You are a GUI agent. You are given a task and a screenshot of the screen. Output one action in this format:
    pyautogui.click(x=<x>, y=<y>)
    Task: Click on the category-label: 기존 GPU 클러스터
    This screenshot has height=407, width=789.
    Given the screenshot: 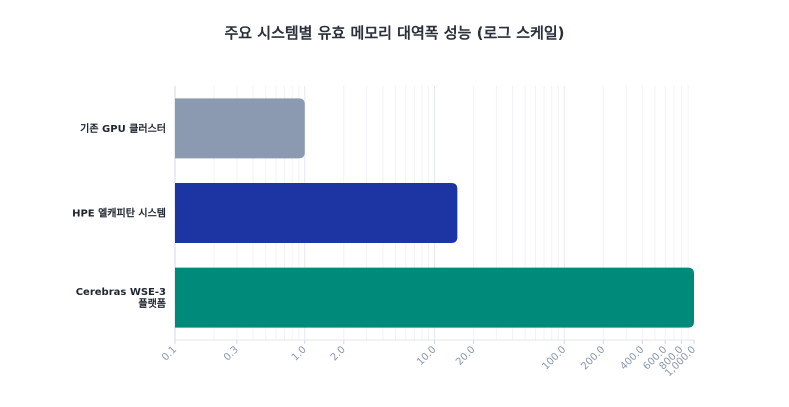 What is the action you would take?
    pyautogui.click(x=123, y=128)
    